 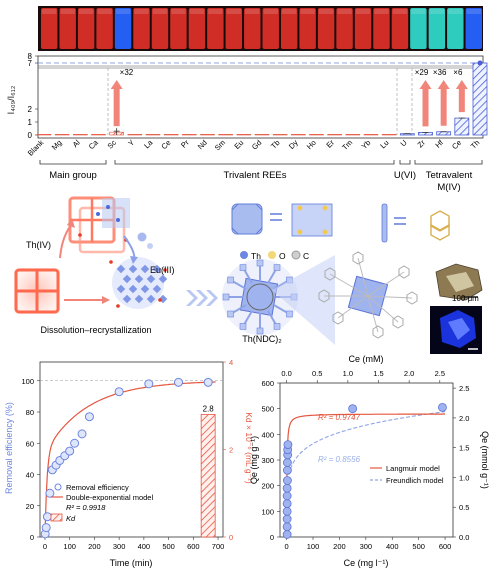 What do you see at coordinates (69, 546) in the screenshot?
I see `x-tick-label: 100` at bounding box center [69, 546].